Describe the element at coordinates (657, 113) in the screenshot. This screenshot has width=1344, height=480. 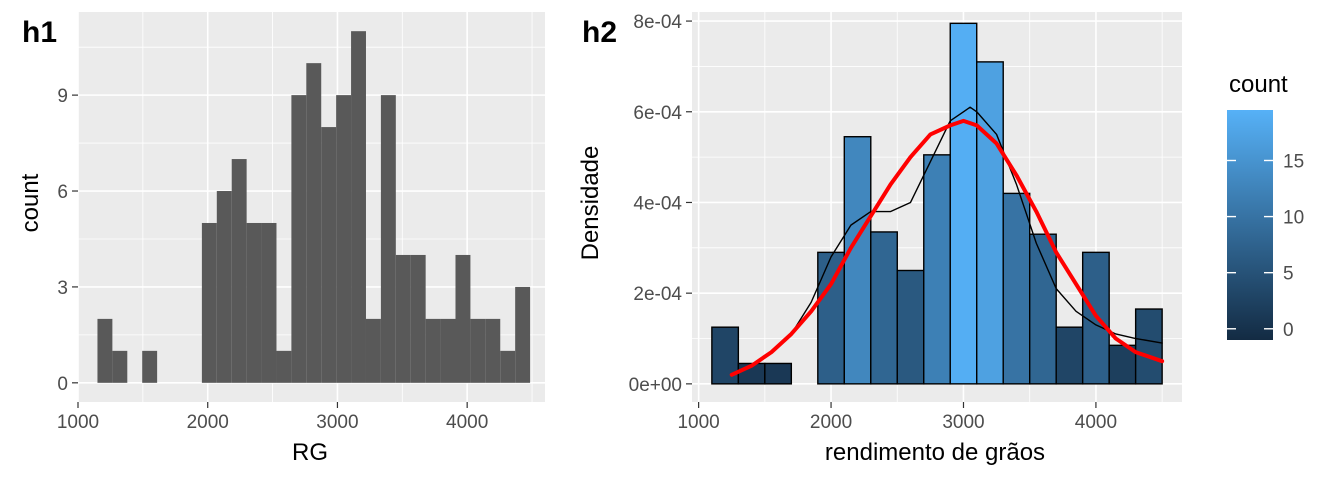
I see `y-tick-label: 6e-04` at that location.